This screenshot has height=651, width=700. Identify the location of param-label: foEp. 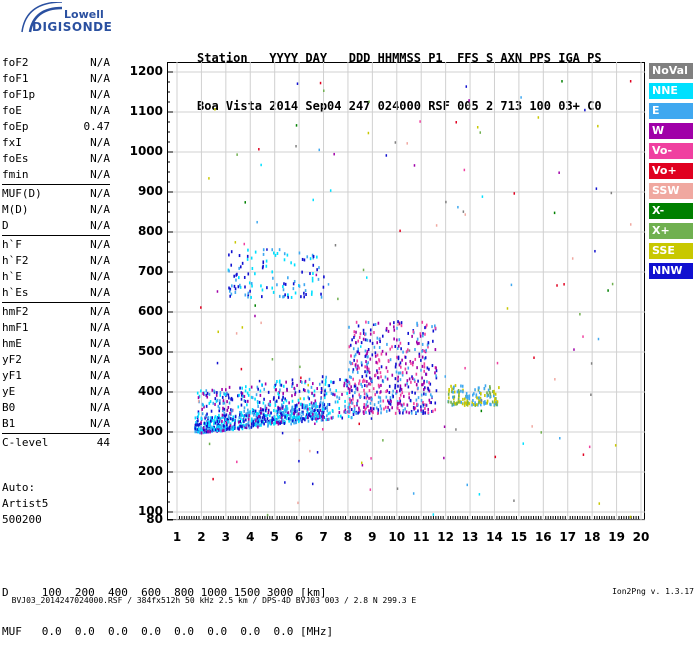
(15, 126).